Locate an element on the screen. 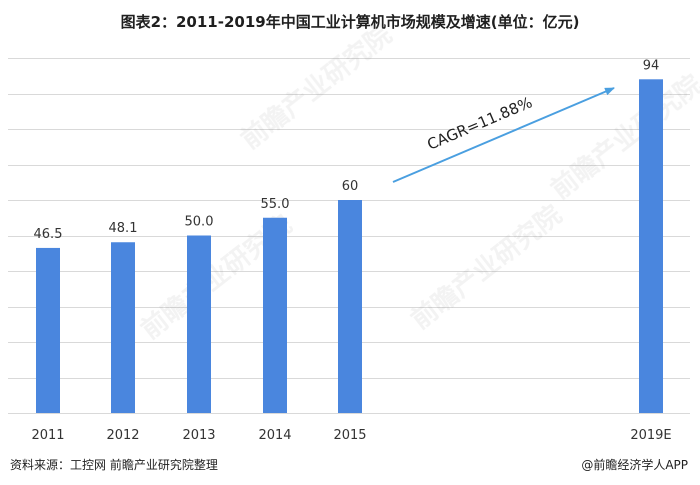 The height and width of the screenshot is (485, 700). data-label: 48.1 is located at coordinates (123, 228).